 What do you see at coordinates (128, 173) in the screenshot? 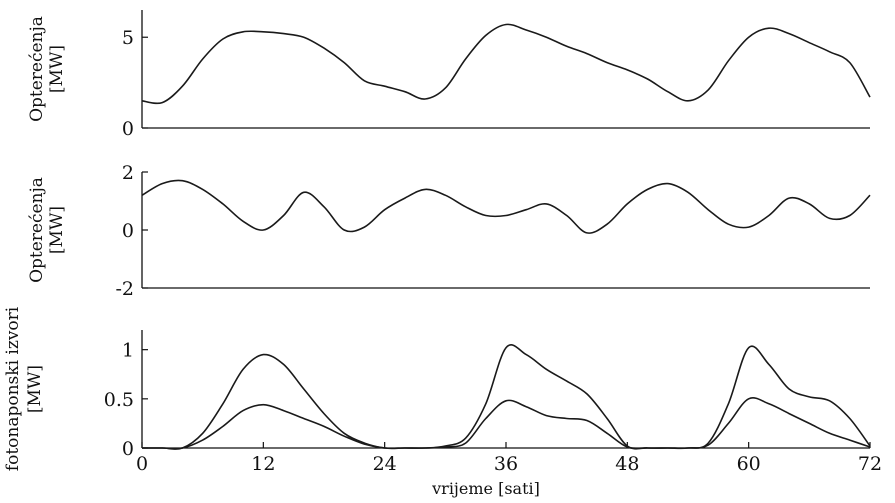
I see `y-tick-label: 2` at bounding box center [128, 173].